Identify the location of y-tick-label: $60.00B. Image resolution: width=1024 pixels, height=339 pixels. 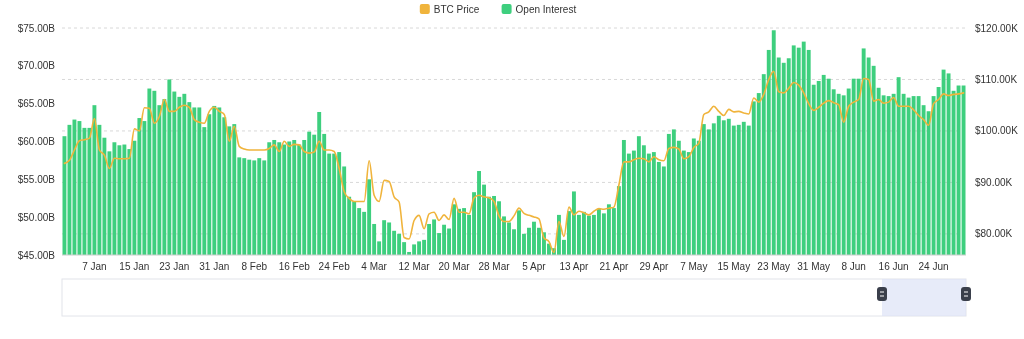
(36, 141).